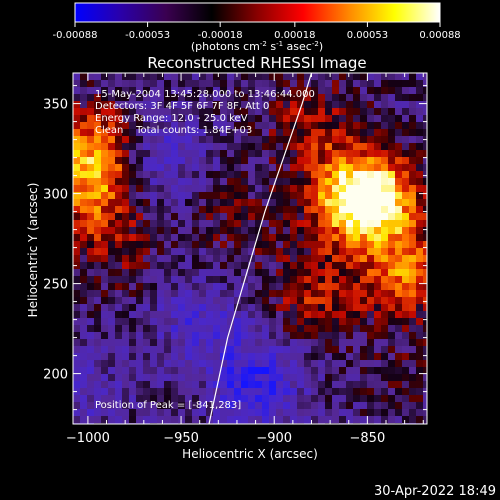  Describe the element at coordinates (55, 195) in the screenshot. I see `y-tick-label: 300` at that location.